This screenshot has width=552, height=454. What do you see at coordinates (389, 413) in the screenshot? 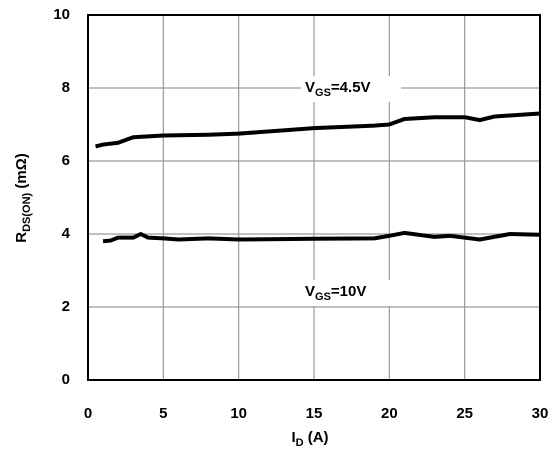
I see `x-tick-label: 20` at bounding box center [389, 413].